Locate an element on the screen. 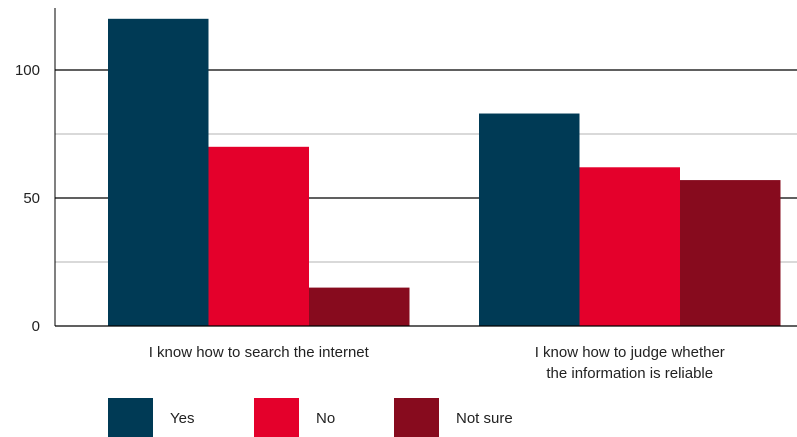 Image resolution: width=797 pixels, height=437 pixels. legend-label: Yes is located at coordinates (182, 418).